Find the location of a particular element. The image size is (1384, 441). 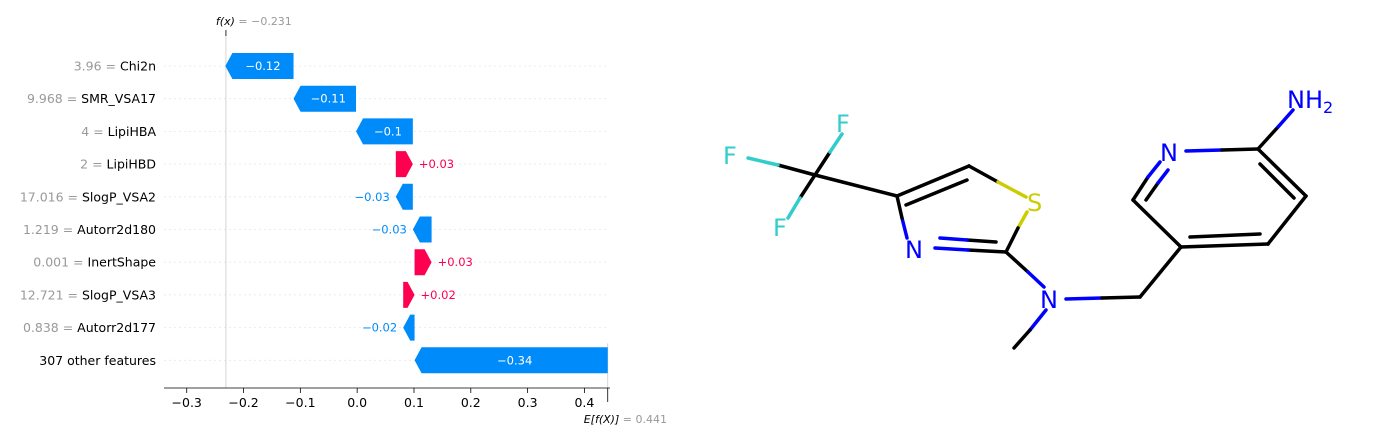

bond-py-c3-c2 is located at coordinates (1157, 223).